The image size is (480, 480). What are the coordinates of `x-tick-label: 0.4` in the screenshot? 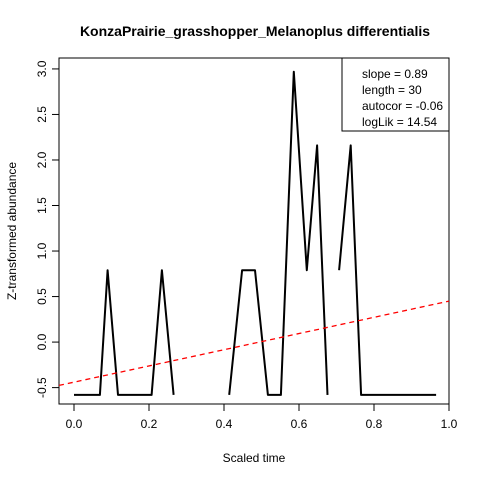 It's located at (224, 424).